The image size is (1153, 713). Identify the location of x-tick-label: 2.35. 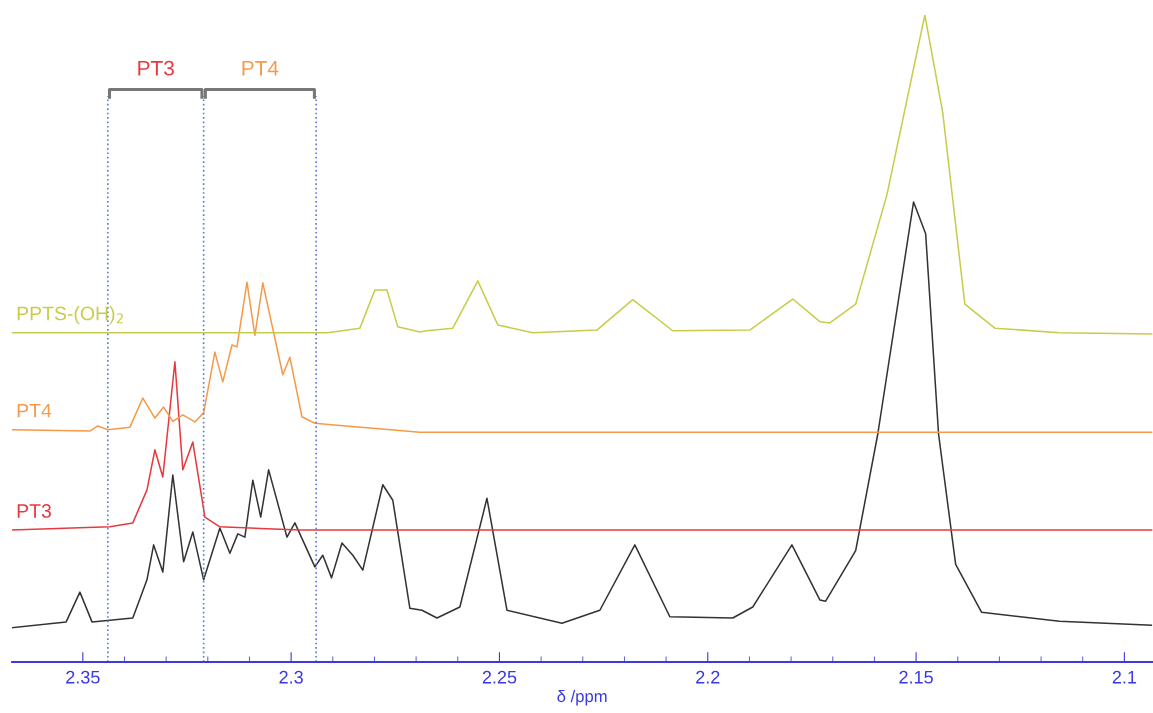
(83, 677).